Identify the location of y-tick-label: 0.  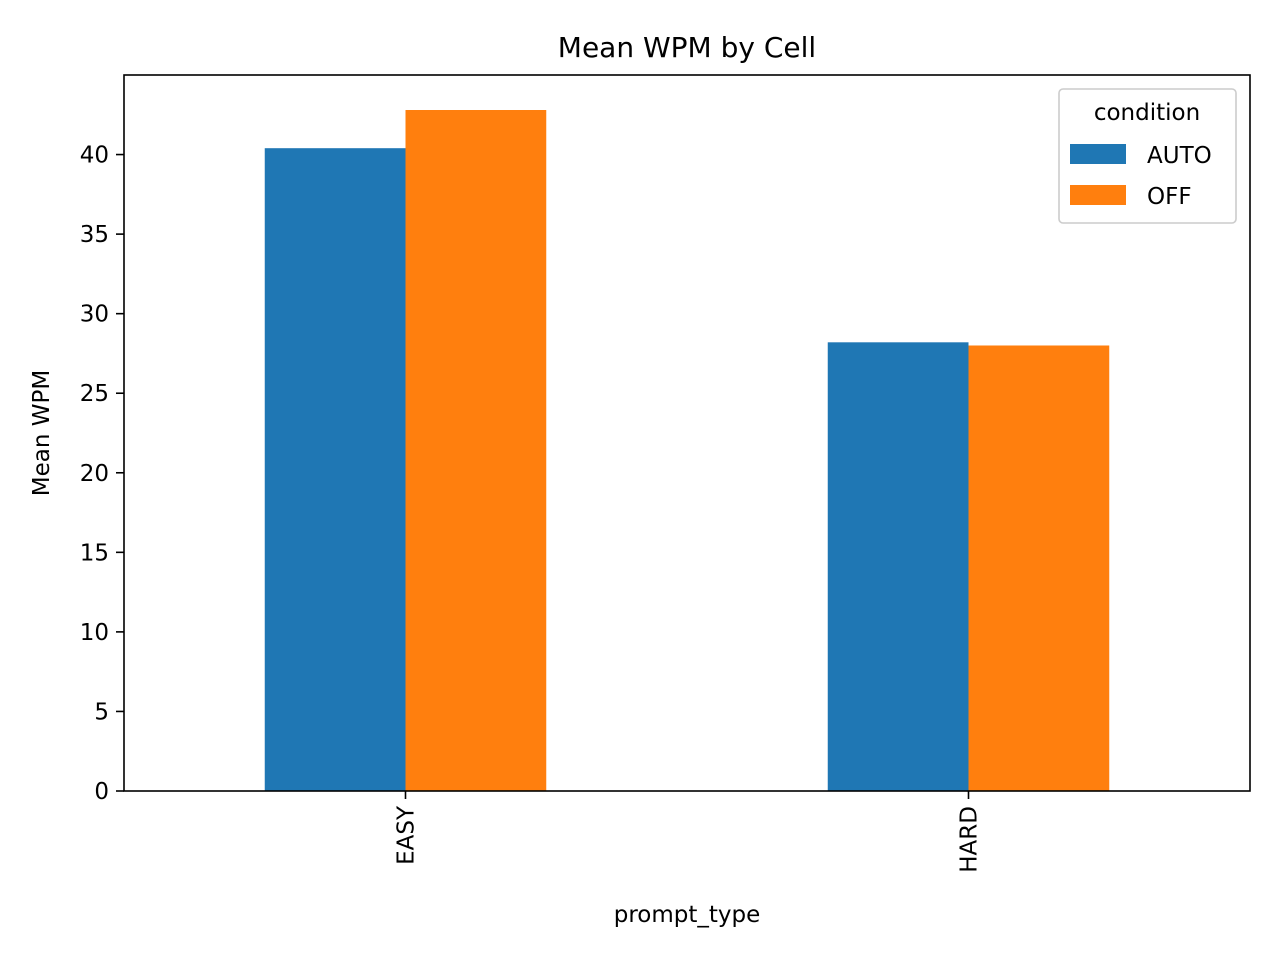
(101, 792).